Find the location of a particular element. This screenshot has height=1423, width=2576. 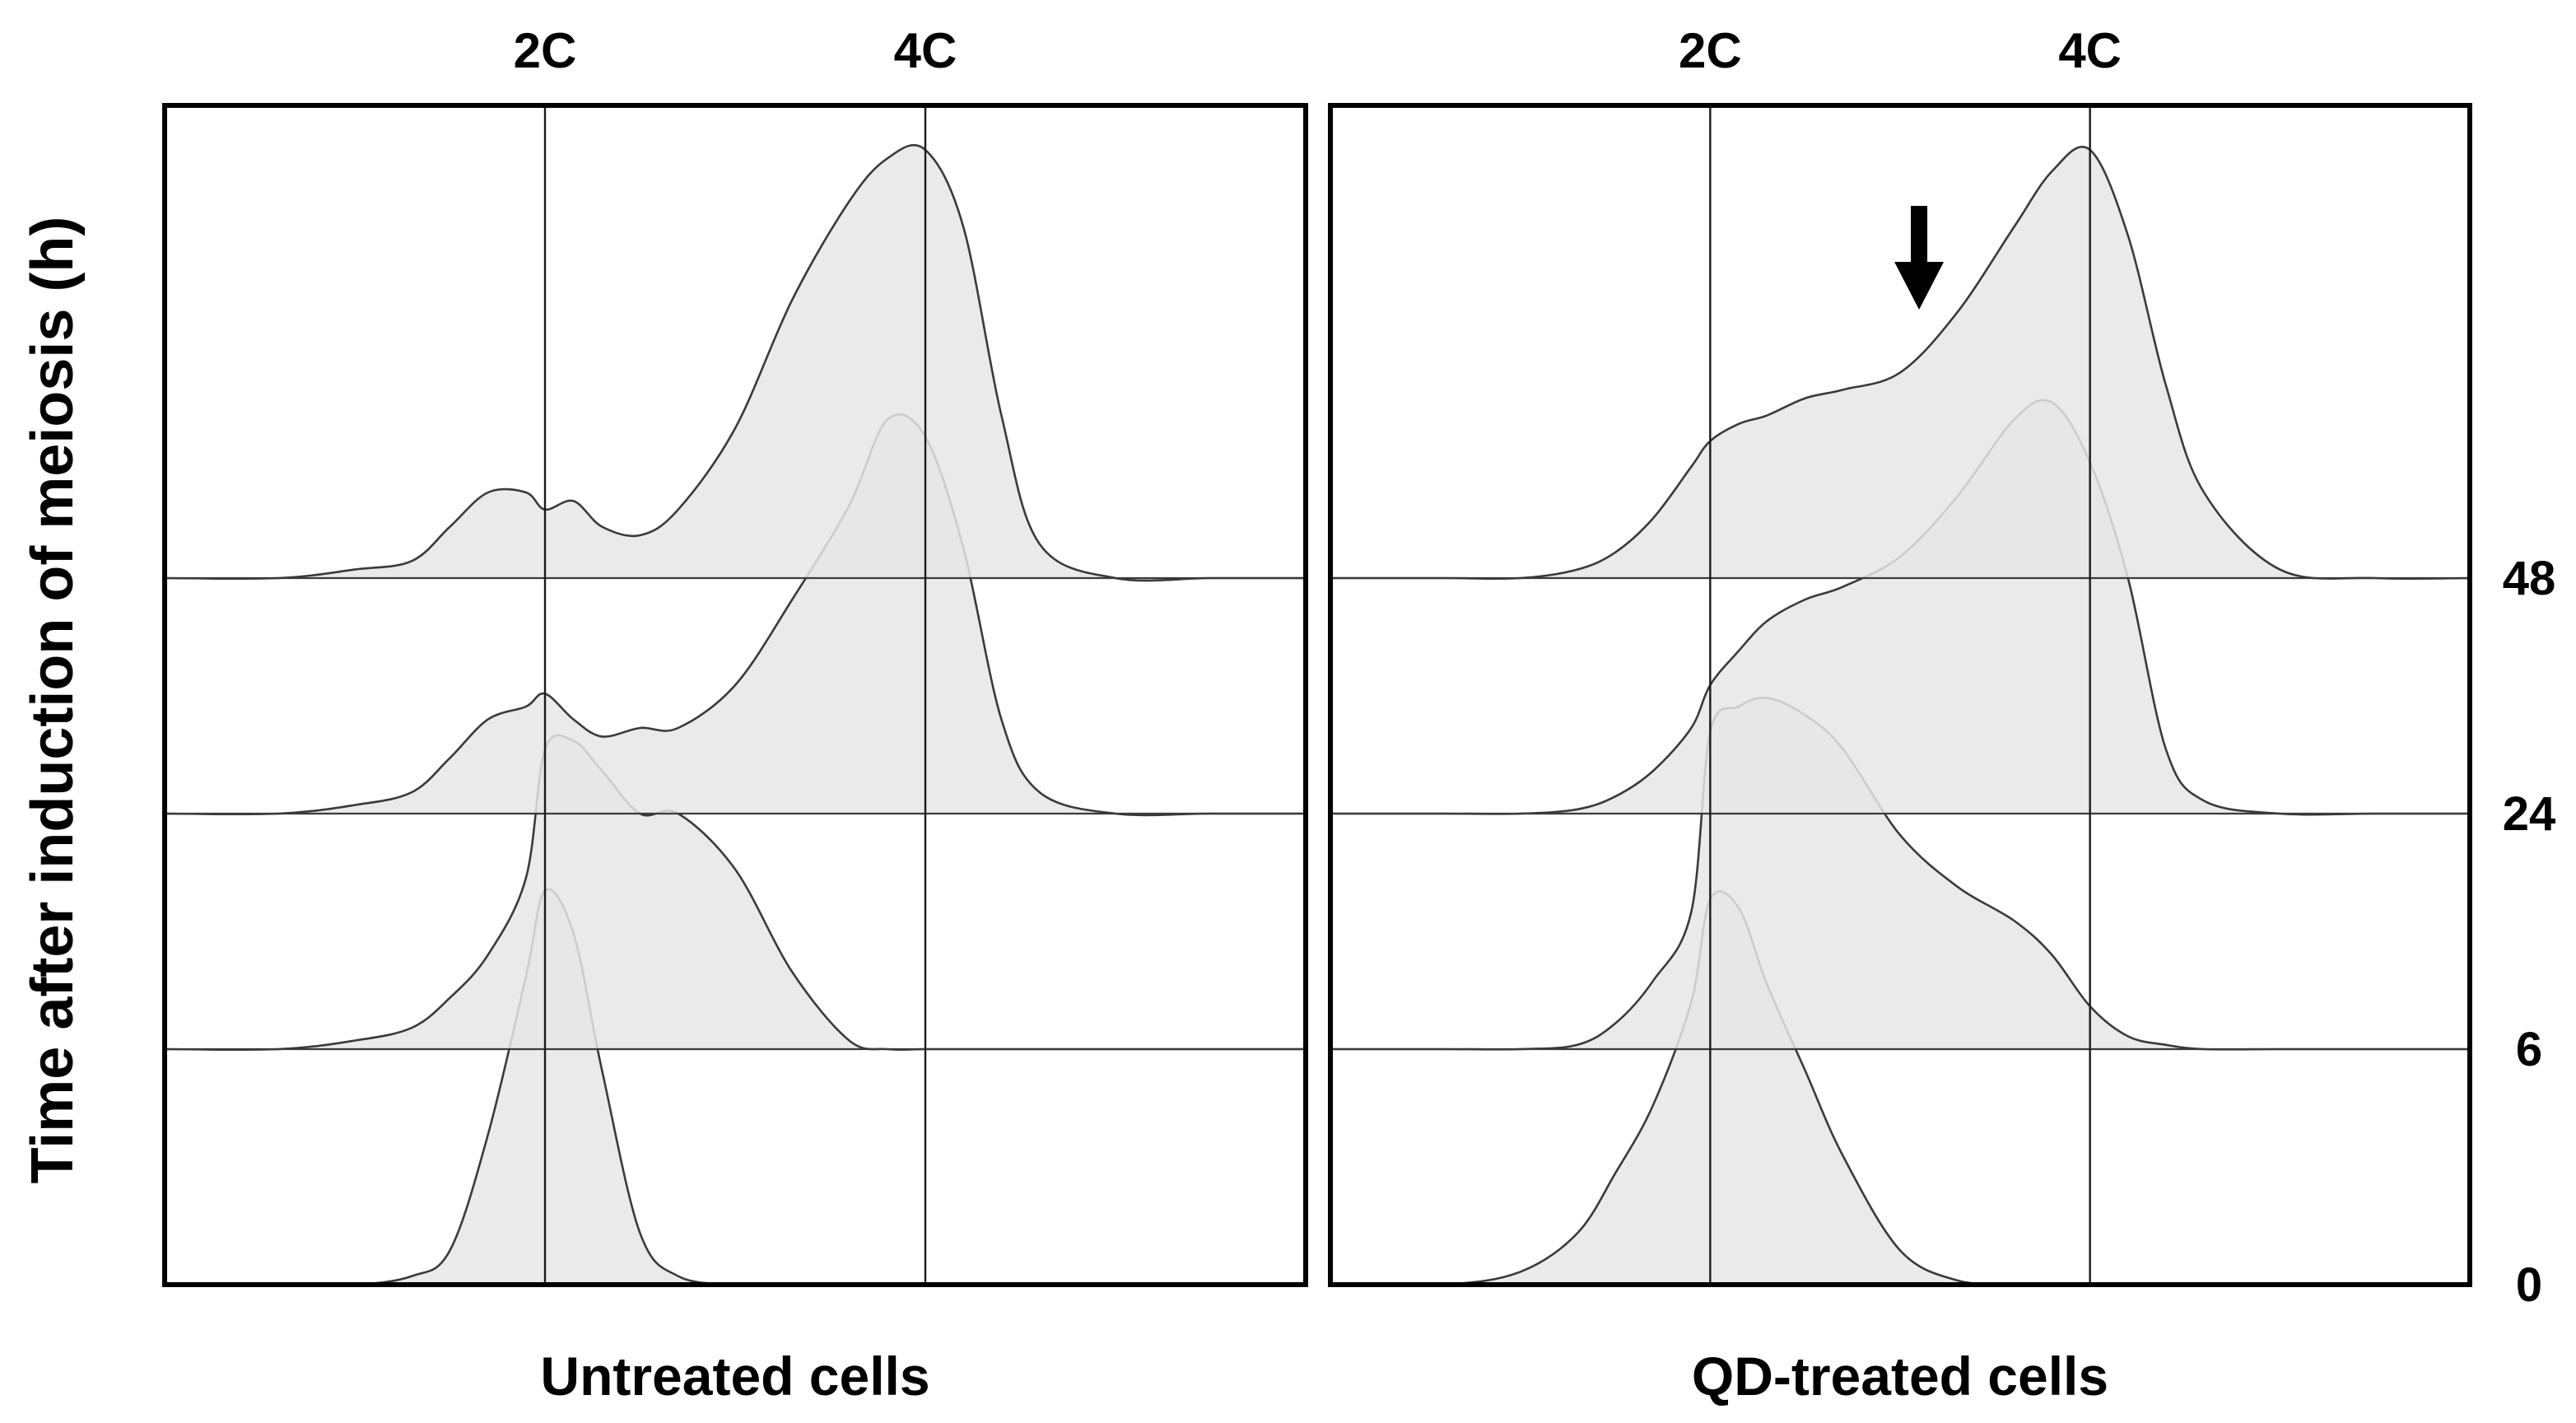

time-label-0: 0 is located at coordinates (2529, 1285).